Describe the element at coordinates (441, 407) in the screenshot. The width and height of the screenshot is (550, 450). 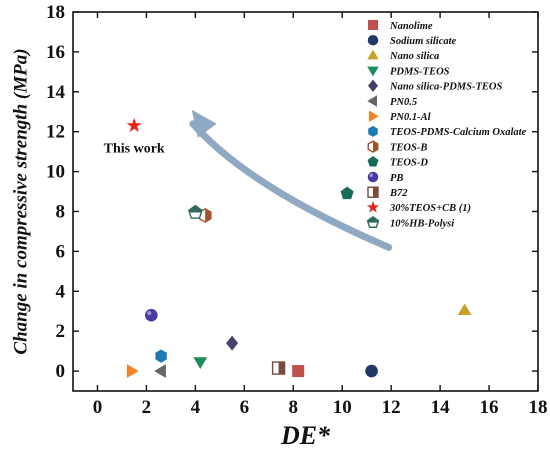
I see `x-tick-label: 14` at that location.